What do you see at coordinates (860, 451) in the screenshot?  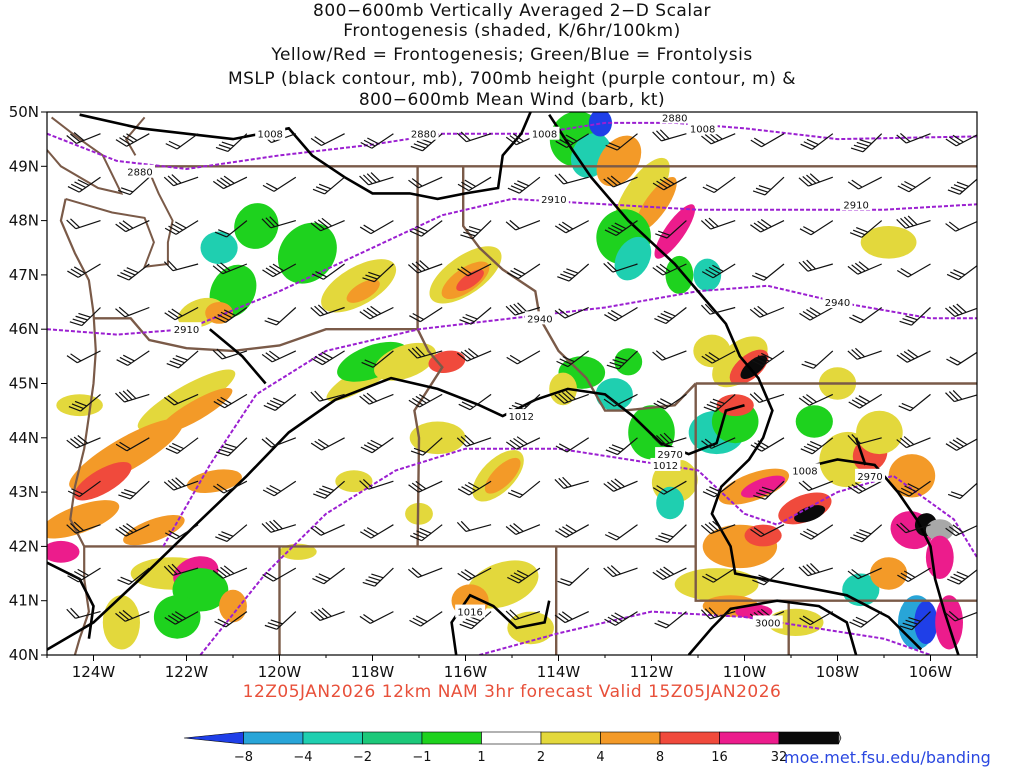 I see `mslp-contour` at bounding box center [860, 451].